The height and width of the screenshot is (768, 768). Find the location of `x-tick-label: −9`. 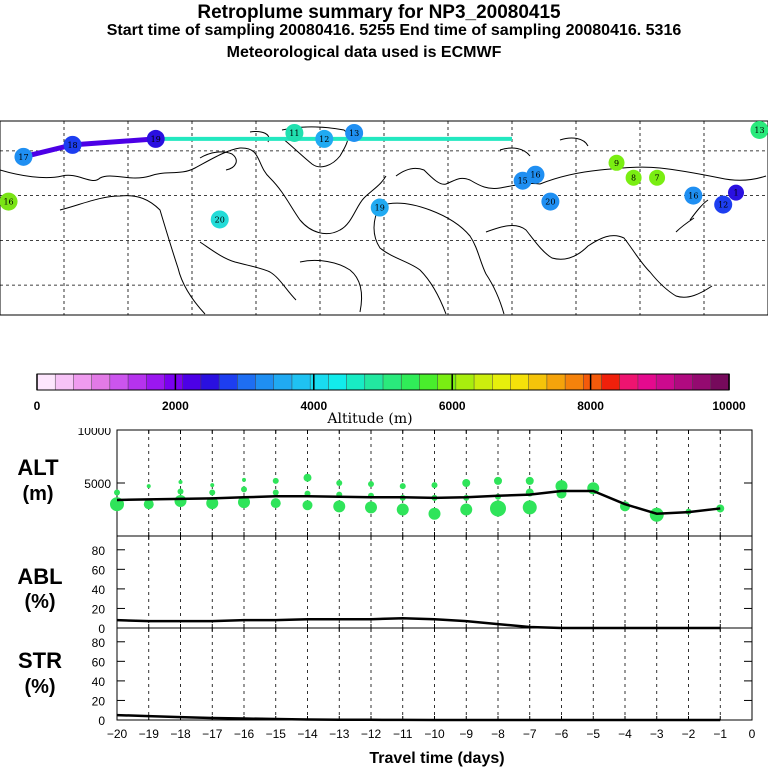

x-tick-label: −9 is located at coordinates (466, 734).